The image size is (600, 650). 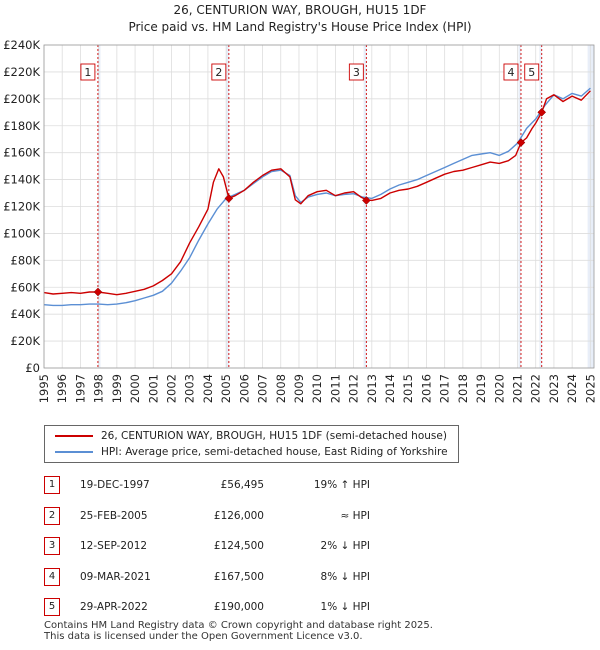 I want to click on x-tick-label: 2024, so click(x=572, y=388).